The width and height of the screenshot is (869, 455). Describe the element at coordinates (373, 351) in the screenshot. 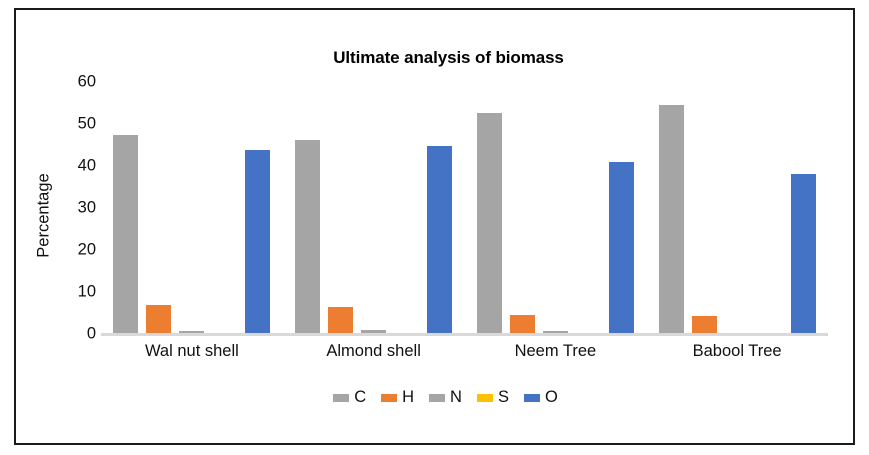

I see `category-label: Almond shell` at that location.